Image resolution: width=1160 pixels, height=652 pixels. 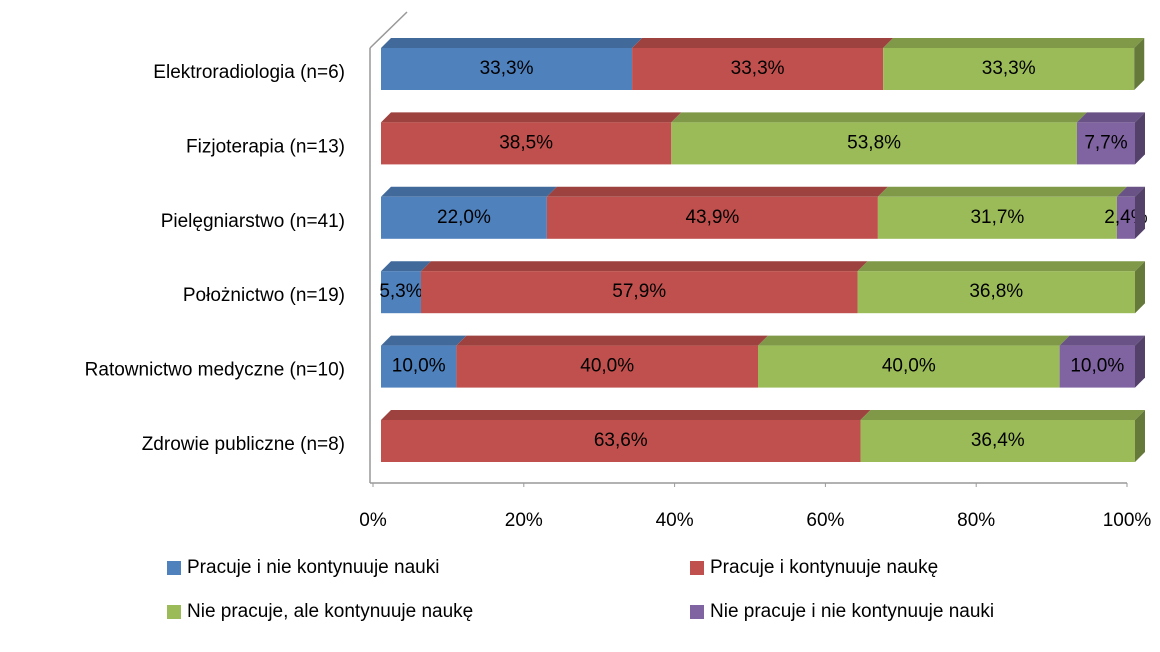 What do you see at coordinates (825, 520) in the screenshot?
I see `x-tick-label: 60%` at bounding box center [825, 520].